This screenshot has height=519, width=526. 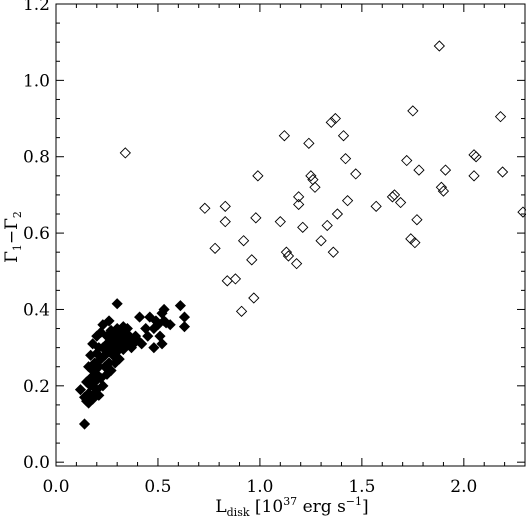 What do you see at coordinates (365, 507) in the screenshot?
I see `x-axis-title-close: ]` at bounding box center [365, 507].